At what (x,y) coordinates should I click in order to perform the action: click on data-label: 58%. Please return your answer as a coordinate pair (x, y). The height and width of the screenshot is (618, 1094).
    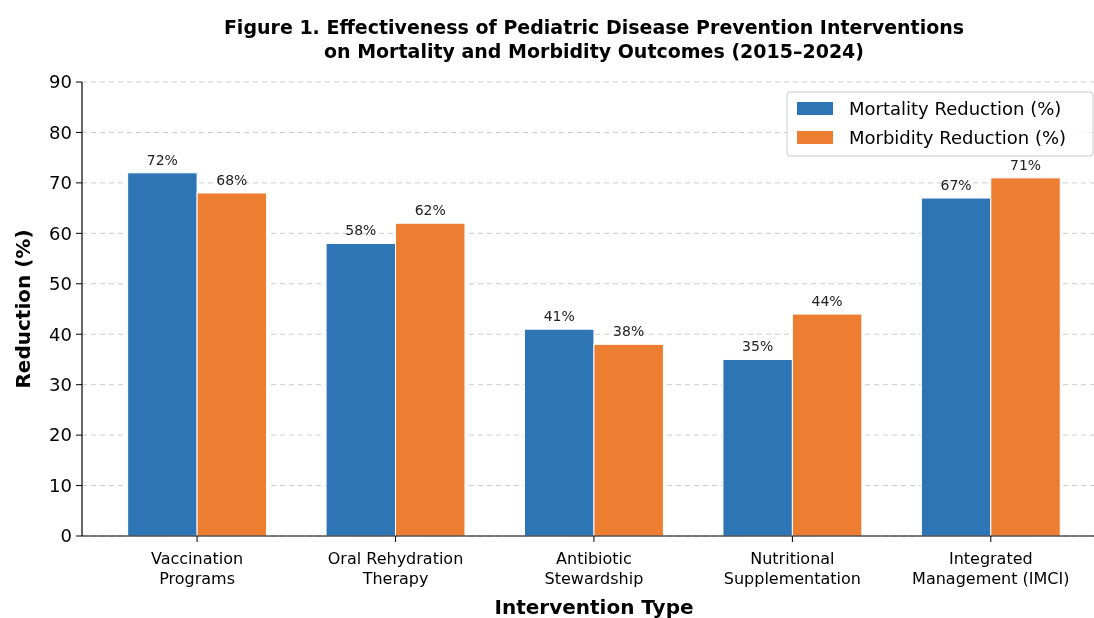
    Looking at the image, I should click on (361, 230).